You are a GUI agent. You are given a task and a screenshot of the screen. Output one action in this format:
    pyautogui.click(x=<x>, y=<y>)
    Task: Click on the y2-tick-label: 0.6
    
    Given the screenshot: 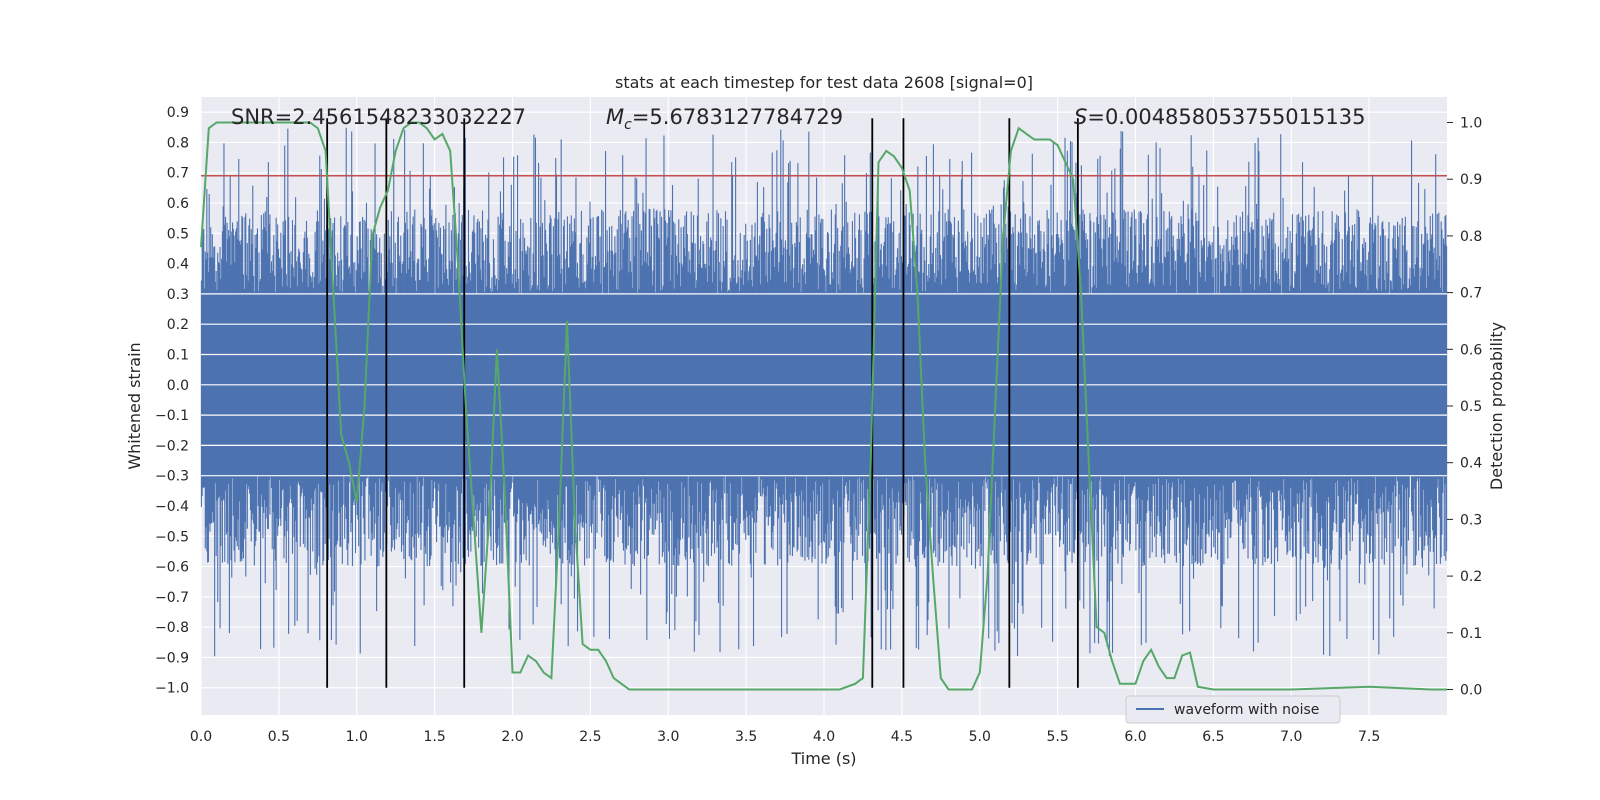 What is the action you would take?
    pyautogui.click(x=1471, y=350)
    